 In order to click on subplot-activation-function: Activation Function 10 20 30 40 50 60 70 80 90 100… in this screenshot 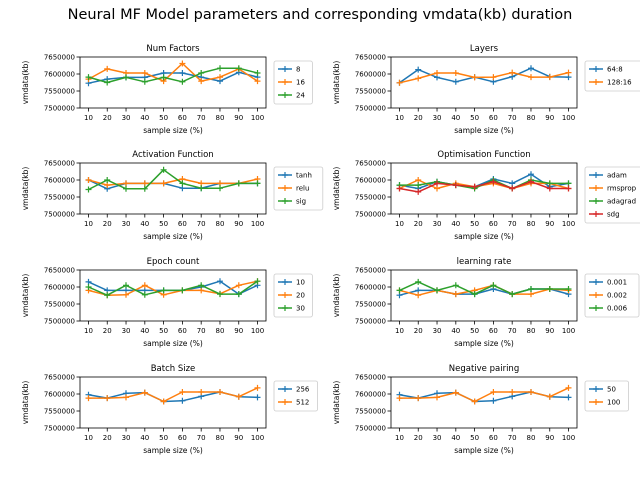, I will do `click(172, 195)`.